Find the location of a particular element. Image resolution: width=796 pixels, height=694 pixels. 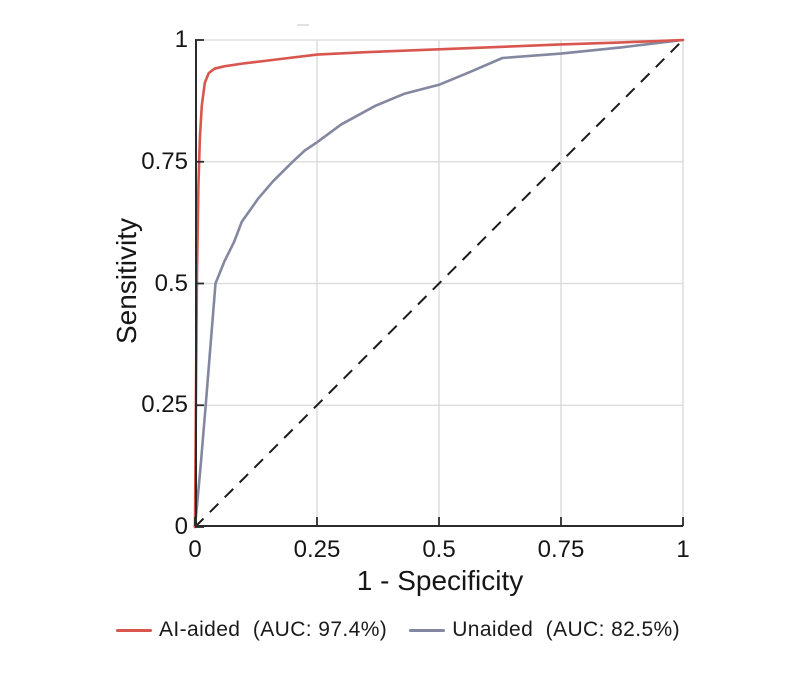

legend-label-ai-aided: AI-aided (AUC: 97.4%) is located at coordinates (273, 629).